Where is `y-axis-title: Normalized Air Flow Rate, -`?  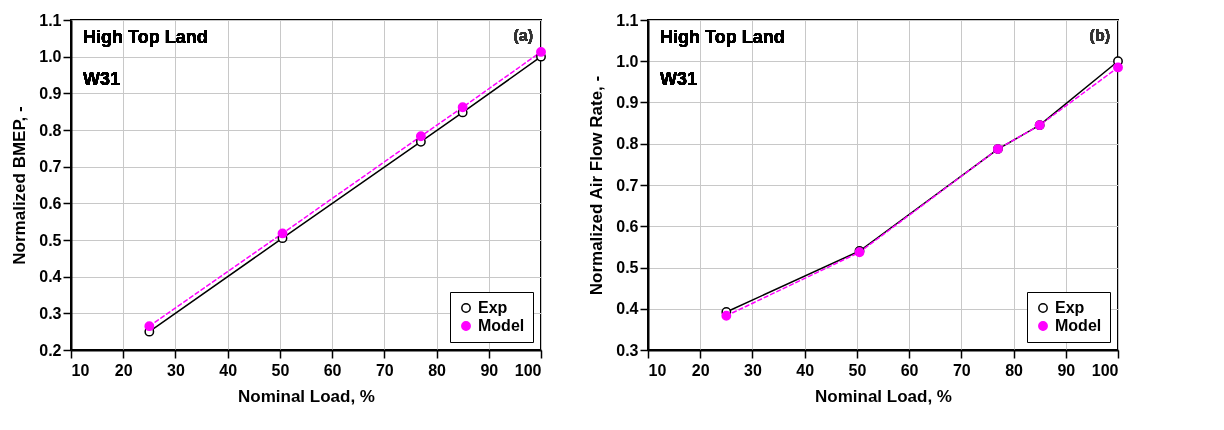 y-axis-title: Normalized Air Flow Rate, - is located at coordinates (597, 185).